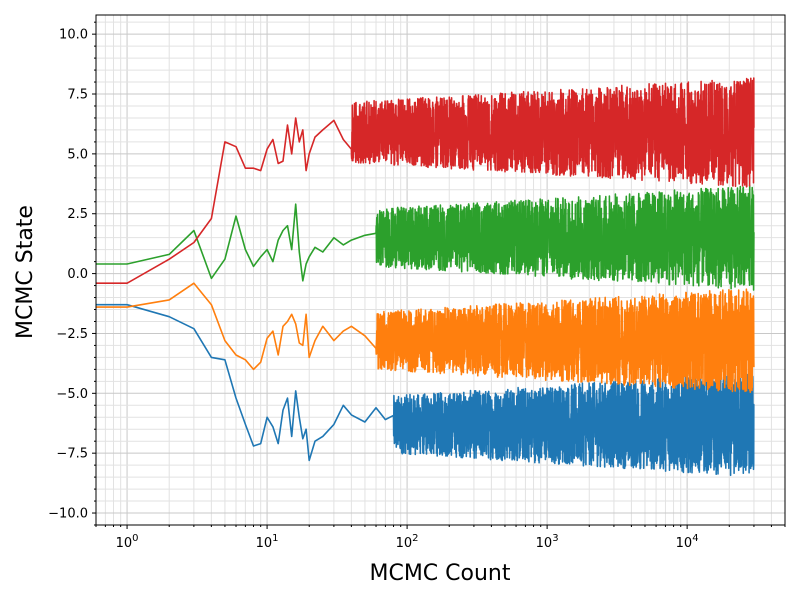  What do you see at coordinates (72, 334) in the screenshot?
I see `y-tick-label: −2.5` at bounding box center [72, 334].